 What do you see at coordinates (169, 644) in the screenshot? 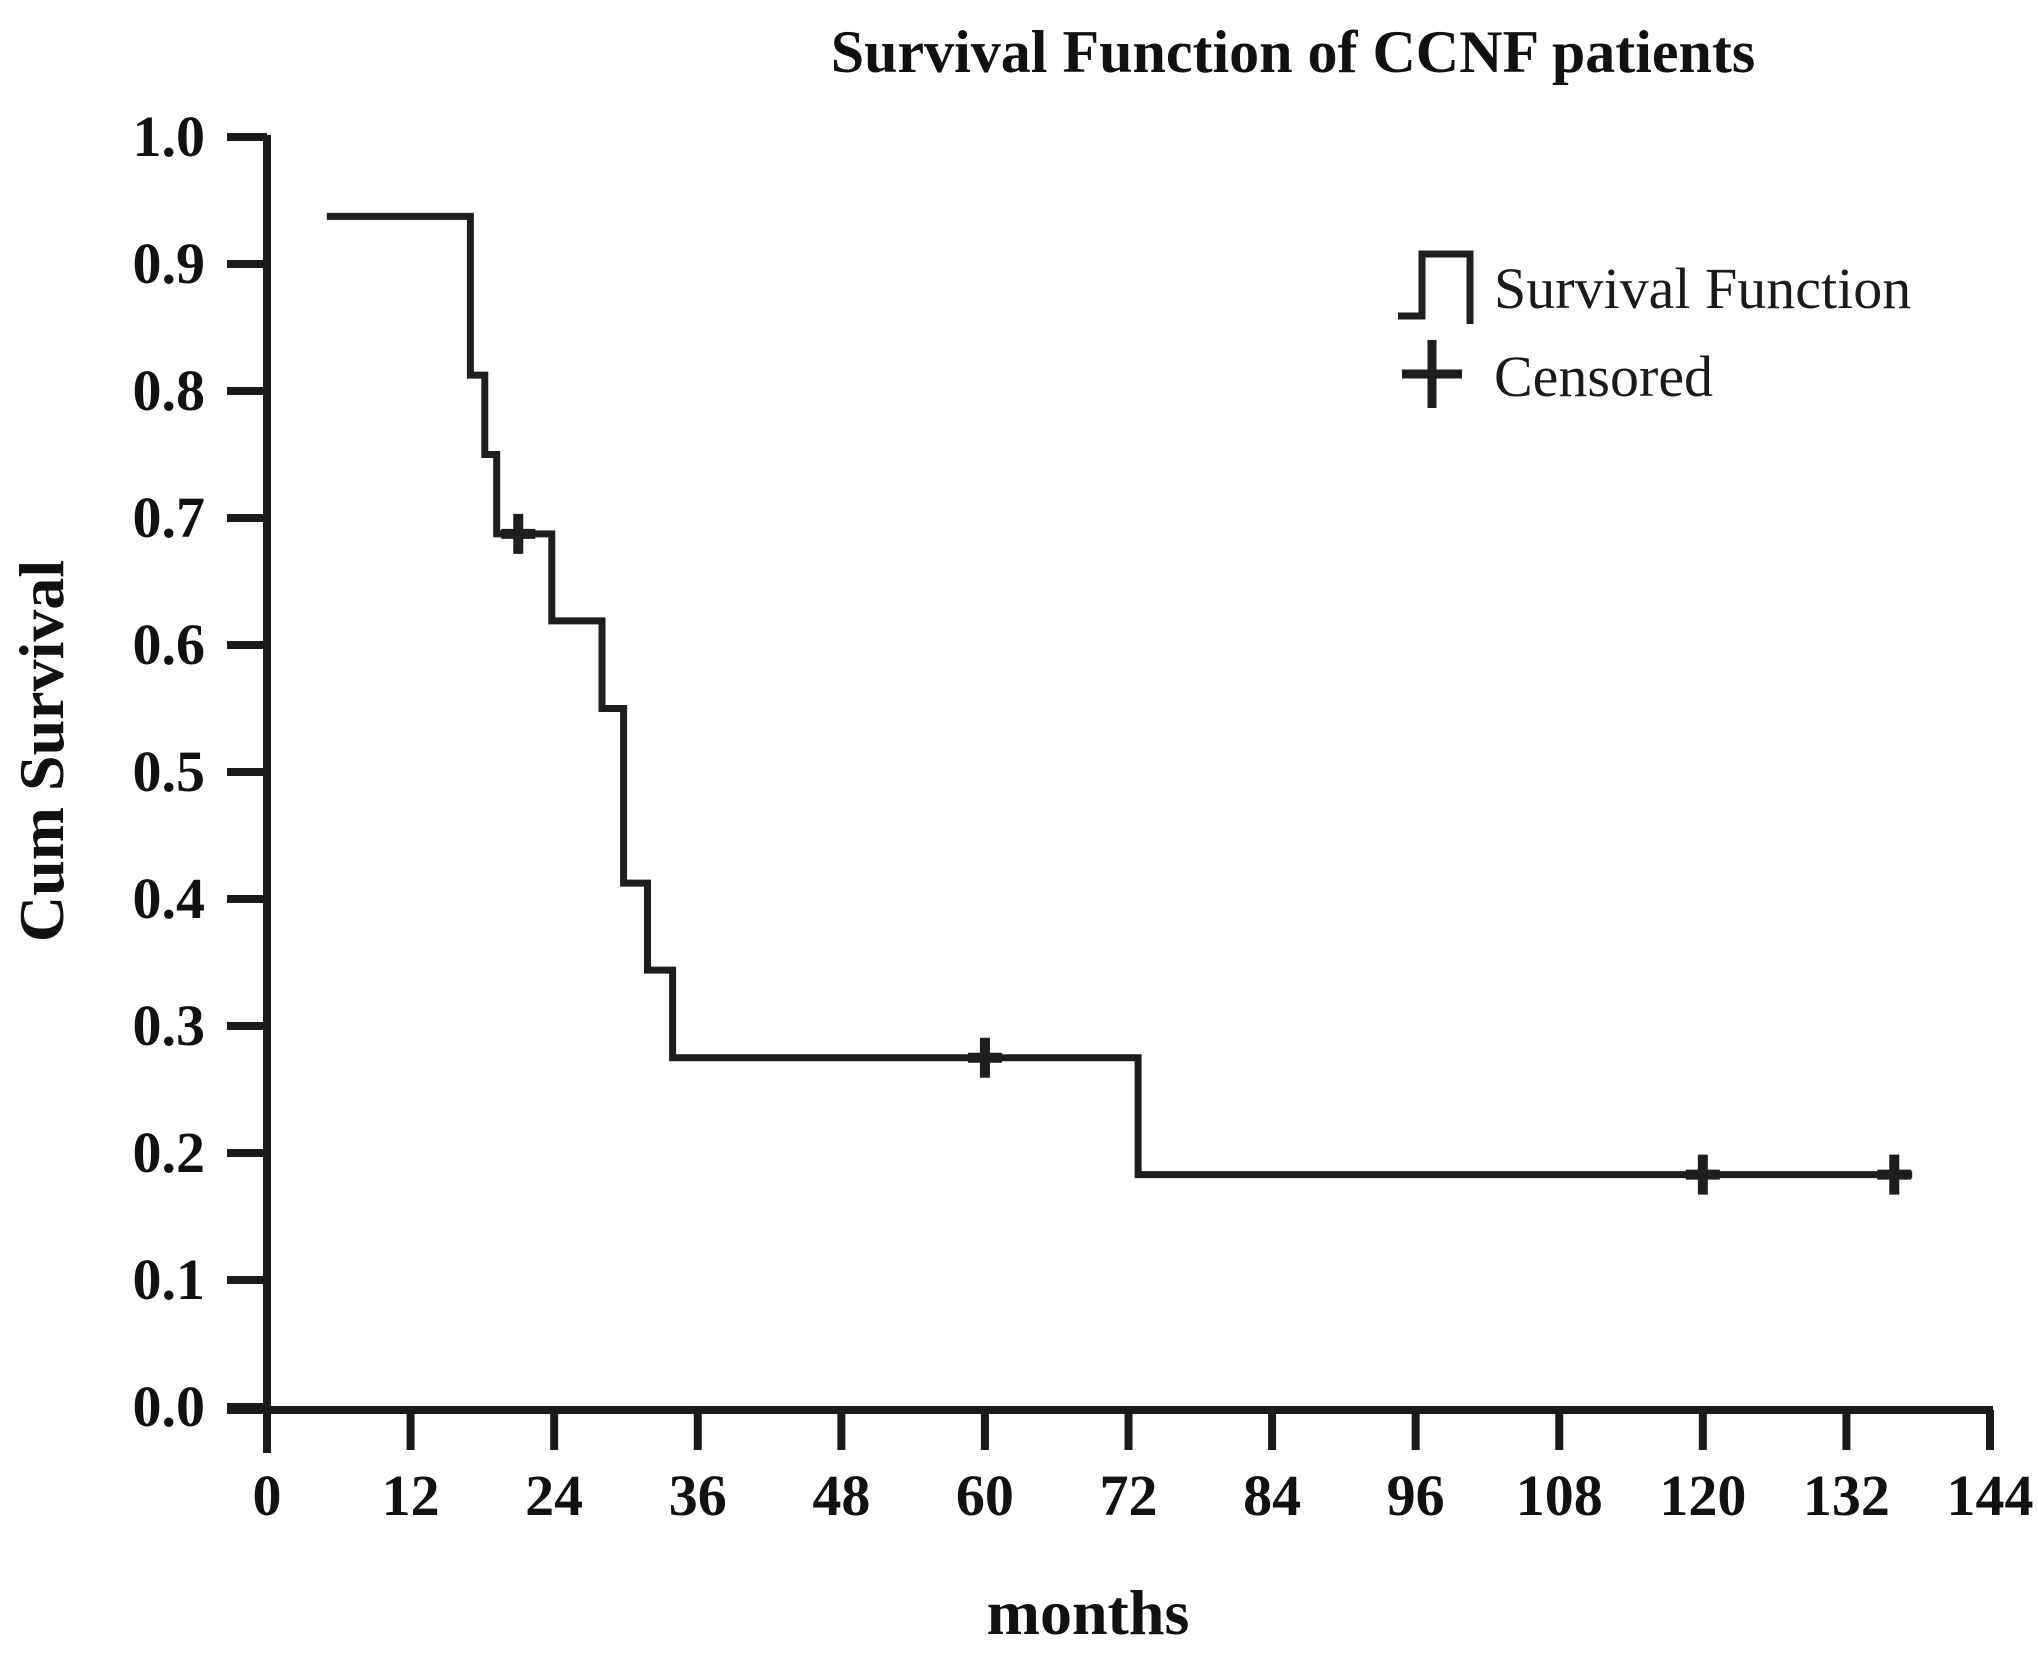
I see `y-tick-label: 0.6` at bounding box center [169, 644].